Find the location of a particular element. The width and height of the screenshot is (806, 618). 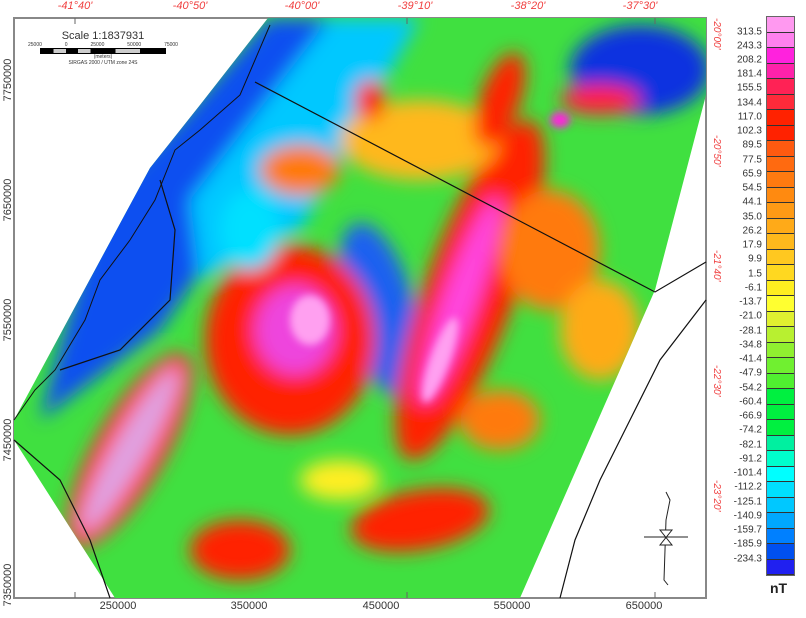

legend-label: 44.1 is located at coordinates (752, 202).